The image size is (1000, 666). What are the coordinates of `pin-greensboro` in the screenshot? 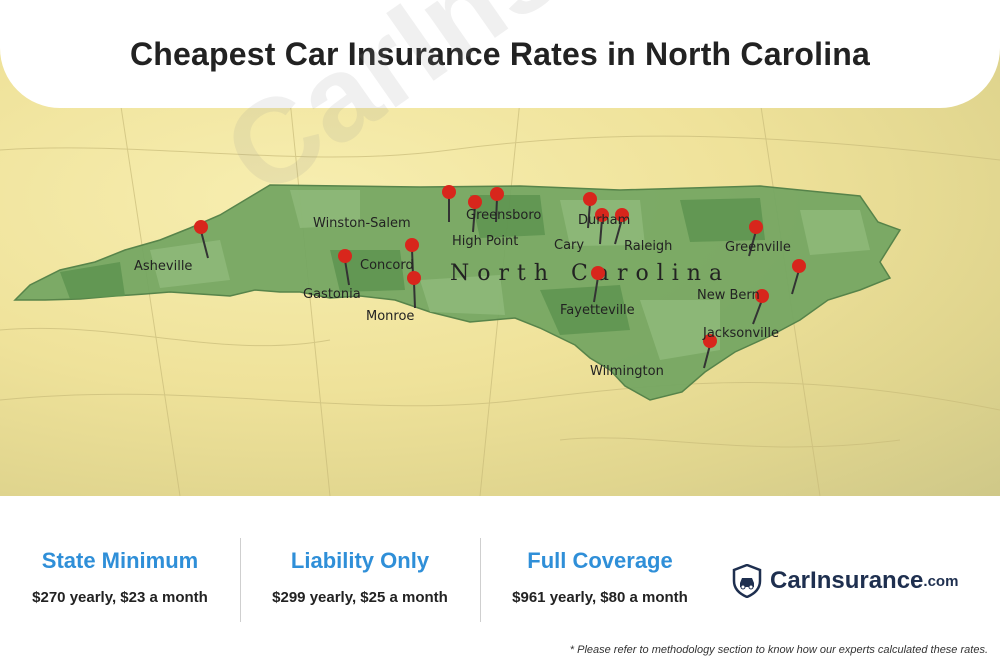 It's located at (497, 205).